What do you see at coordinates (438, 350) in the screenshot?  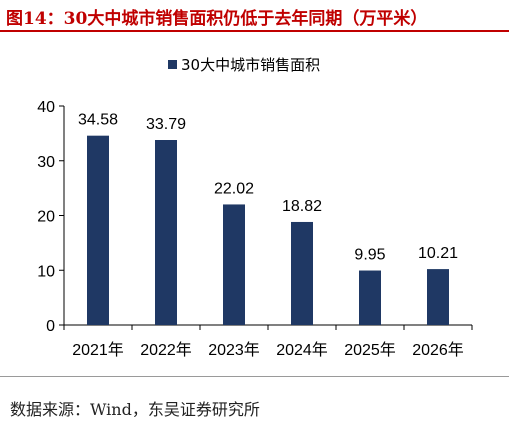 I see `x-tick-label: 2026年` at bounding box center [438, 350].